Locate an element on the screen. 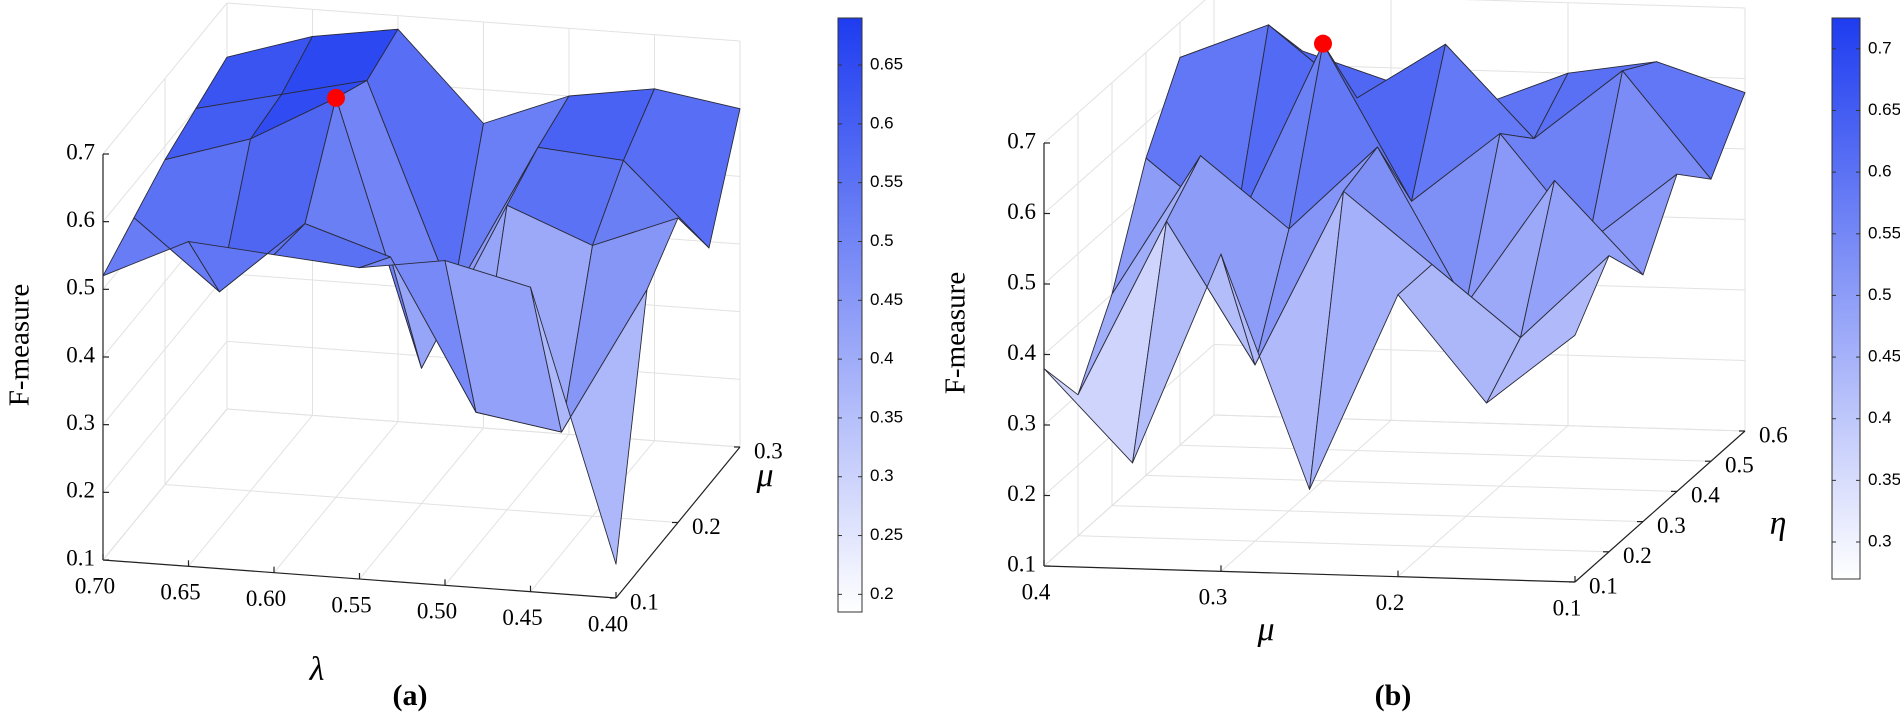 Image resolution: width=1900 pixels, height=721 pixels. x-tick-label: 0.50 is located at coordinates (437, 611).